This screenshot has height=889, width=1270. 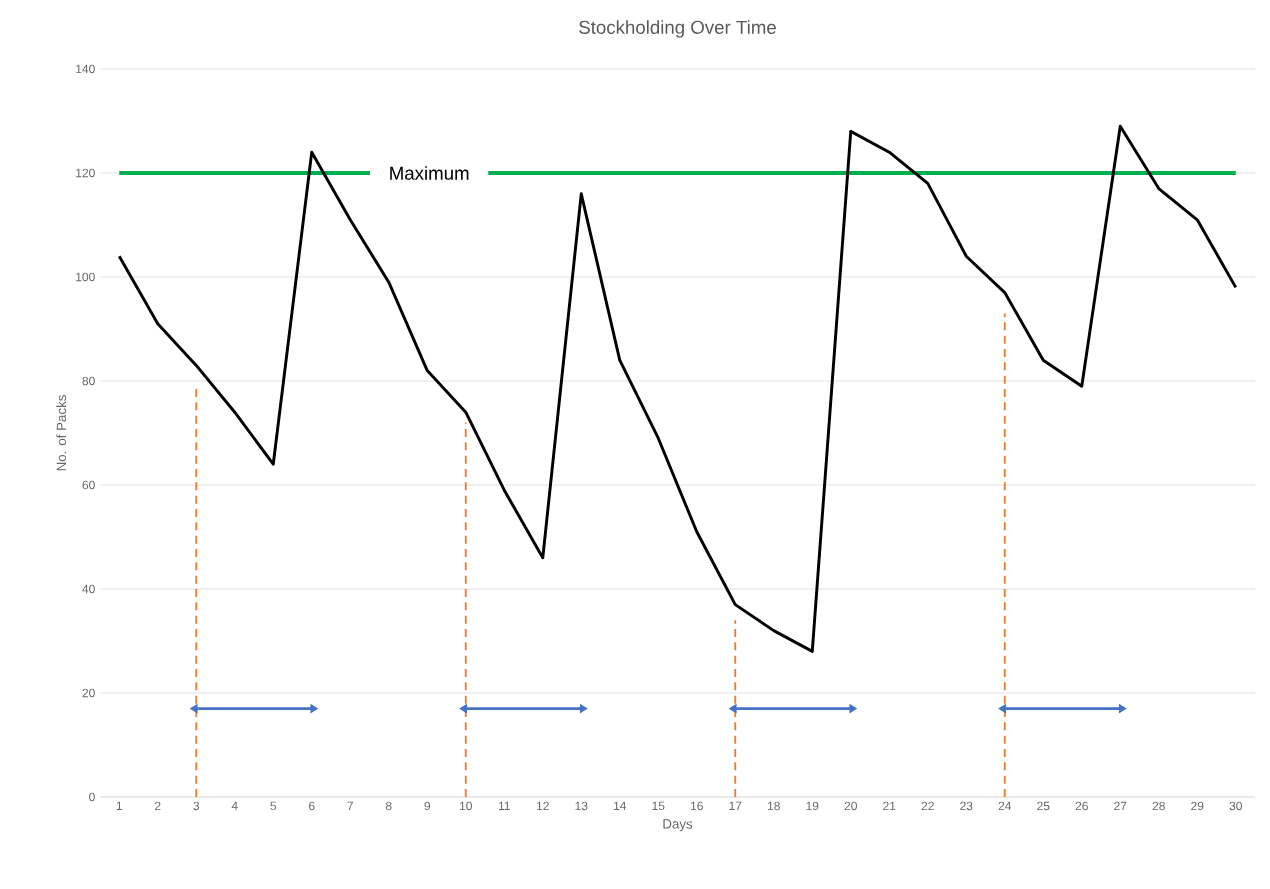 I want to click on x-tick-label: 30, so click(x=1235, y=806).